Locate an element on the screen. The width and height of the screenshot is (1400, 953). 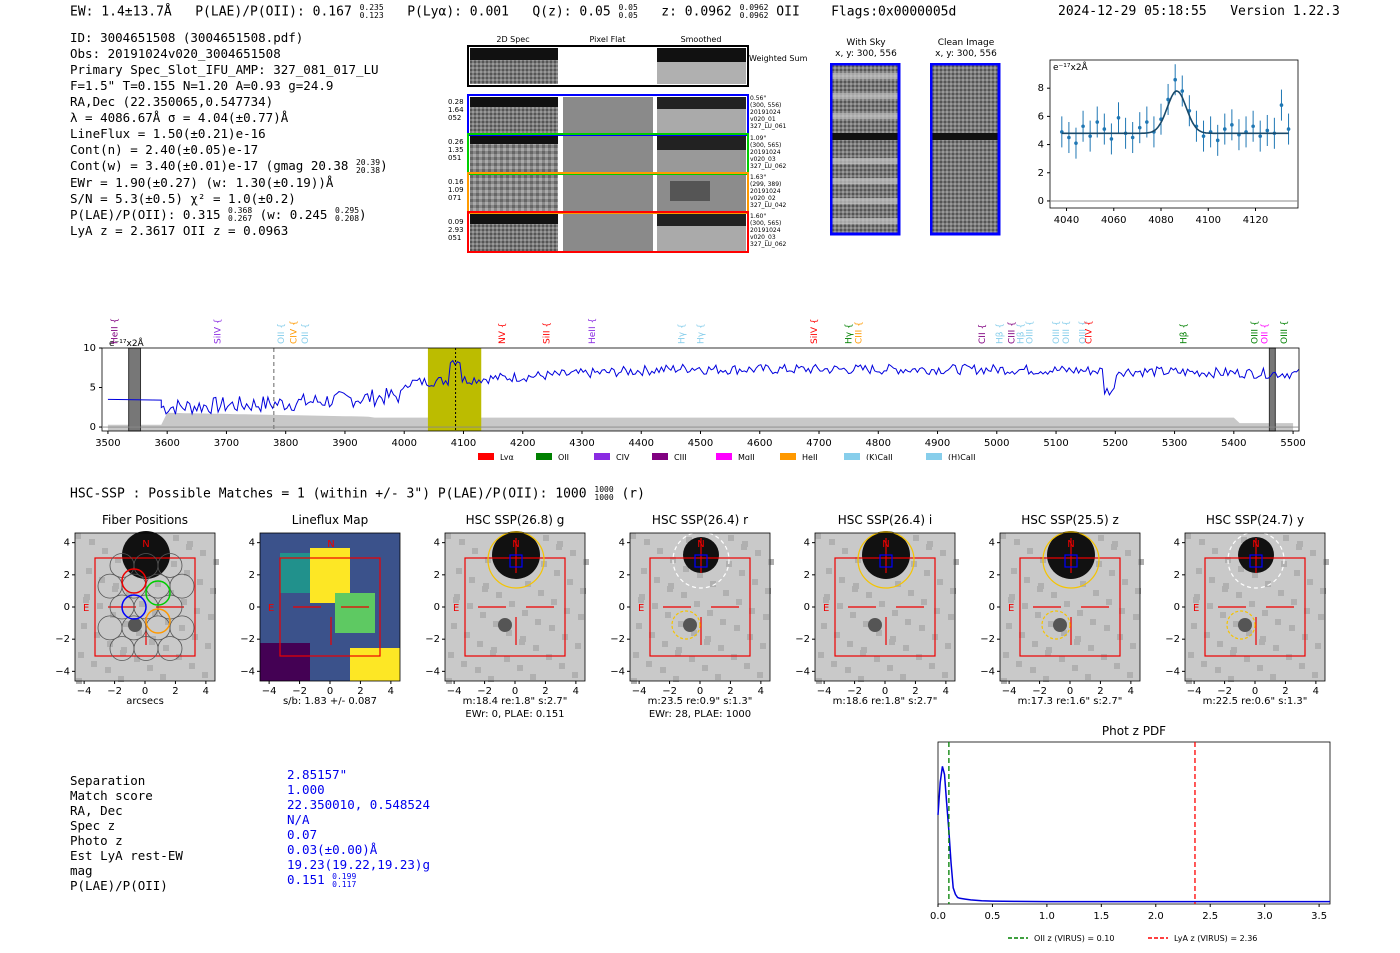
info-lambda: λ = 4086.67Å σ = 4.04(±0.77)Å is located at coordinates (179, 117).